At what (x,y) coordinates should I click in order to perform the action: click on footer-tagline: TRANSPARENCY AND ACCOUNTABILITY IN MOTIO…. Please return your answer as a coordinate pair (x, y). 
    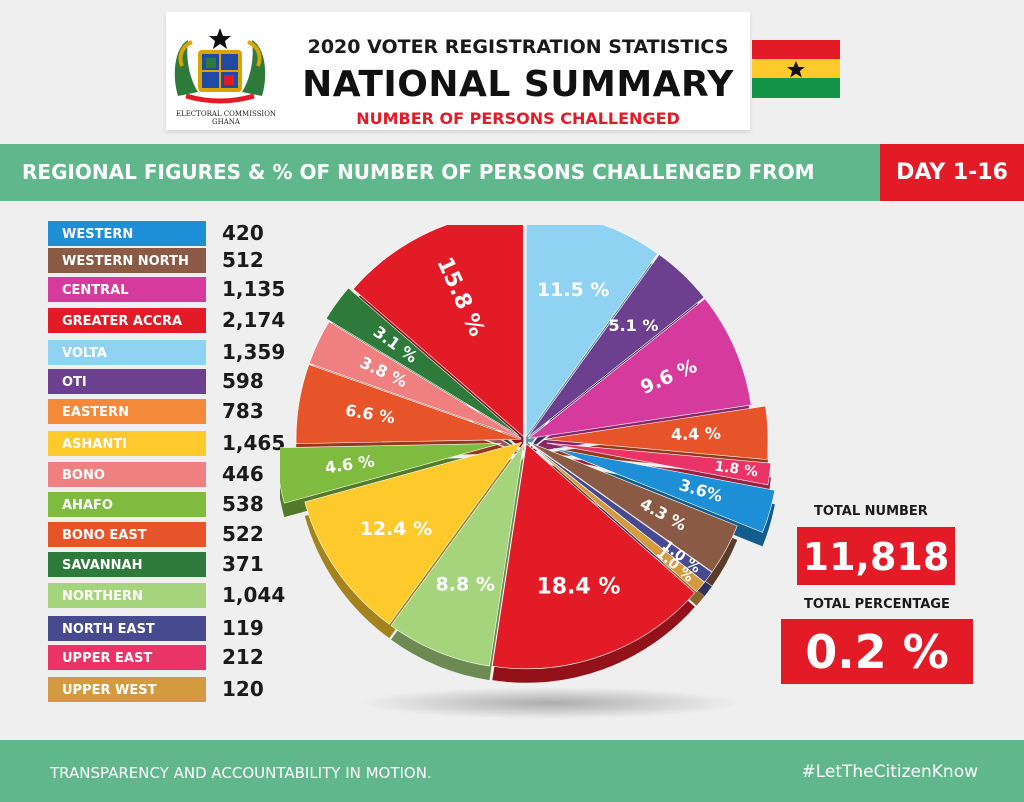
    Looking at the image, I should click on (241, 773).